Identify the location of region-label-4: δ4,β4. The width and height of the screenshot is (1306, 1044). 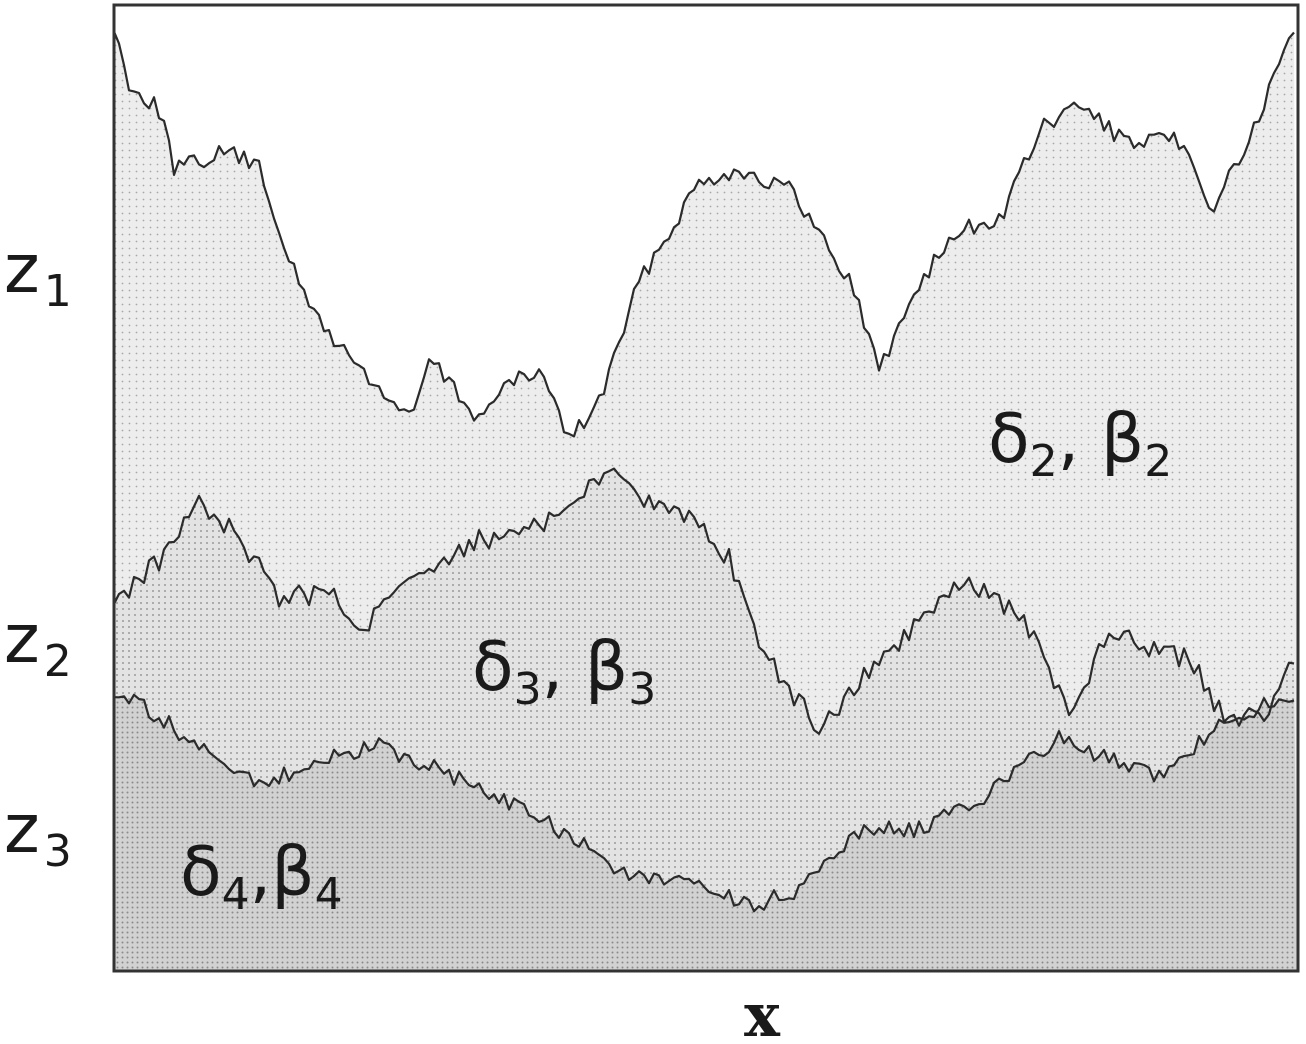
(261, 876).